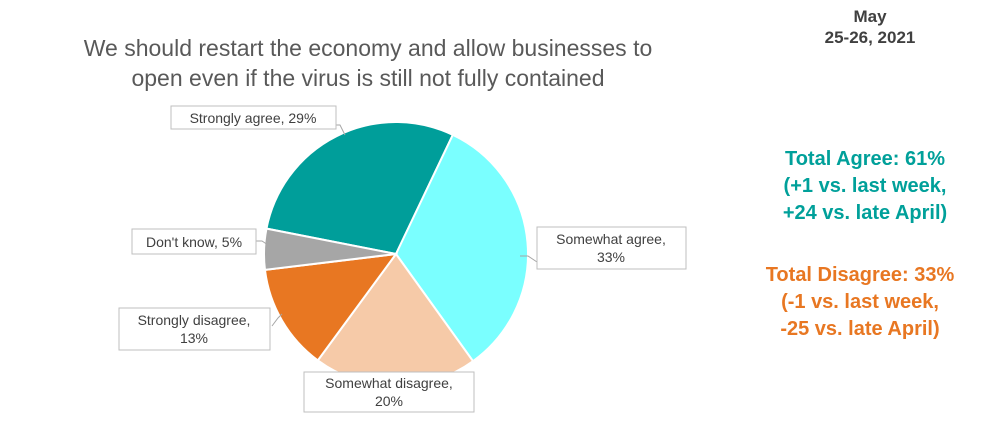 This screenshot has height=432, width=1006. Describe the element at coordinates (461, 248) in the screenshot. I see `pie-slice-somewhat-agree` at that location.